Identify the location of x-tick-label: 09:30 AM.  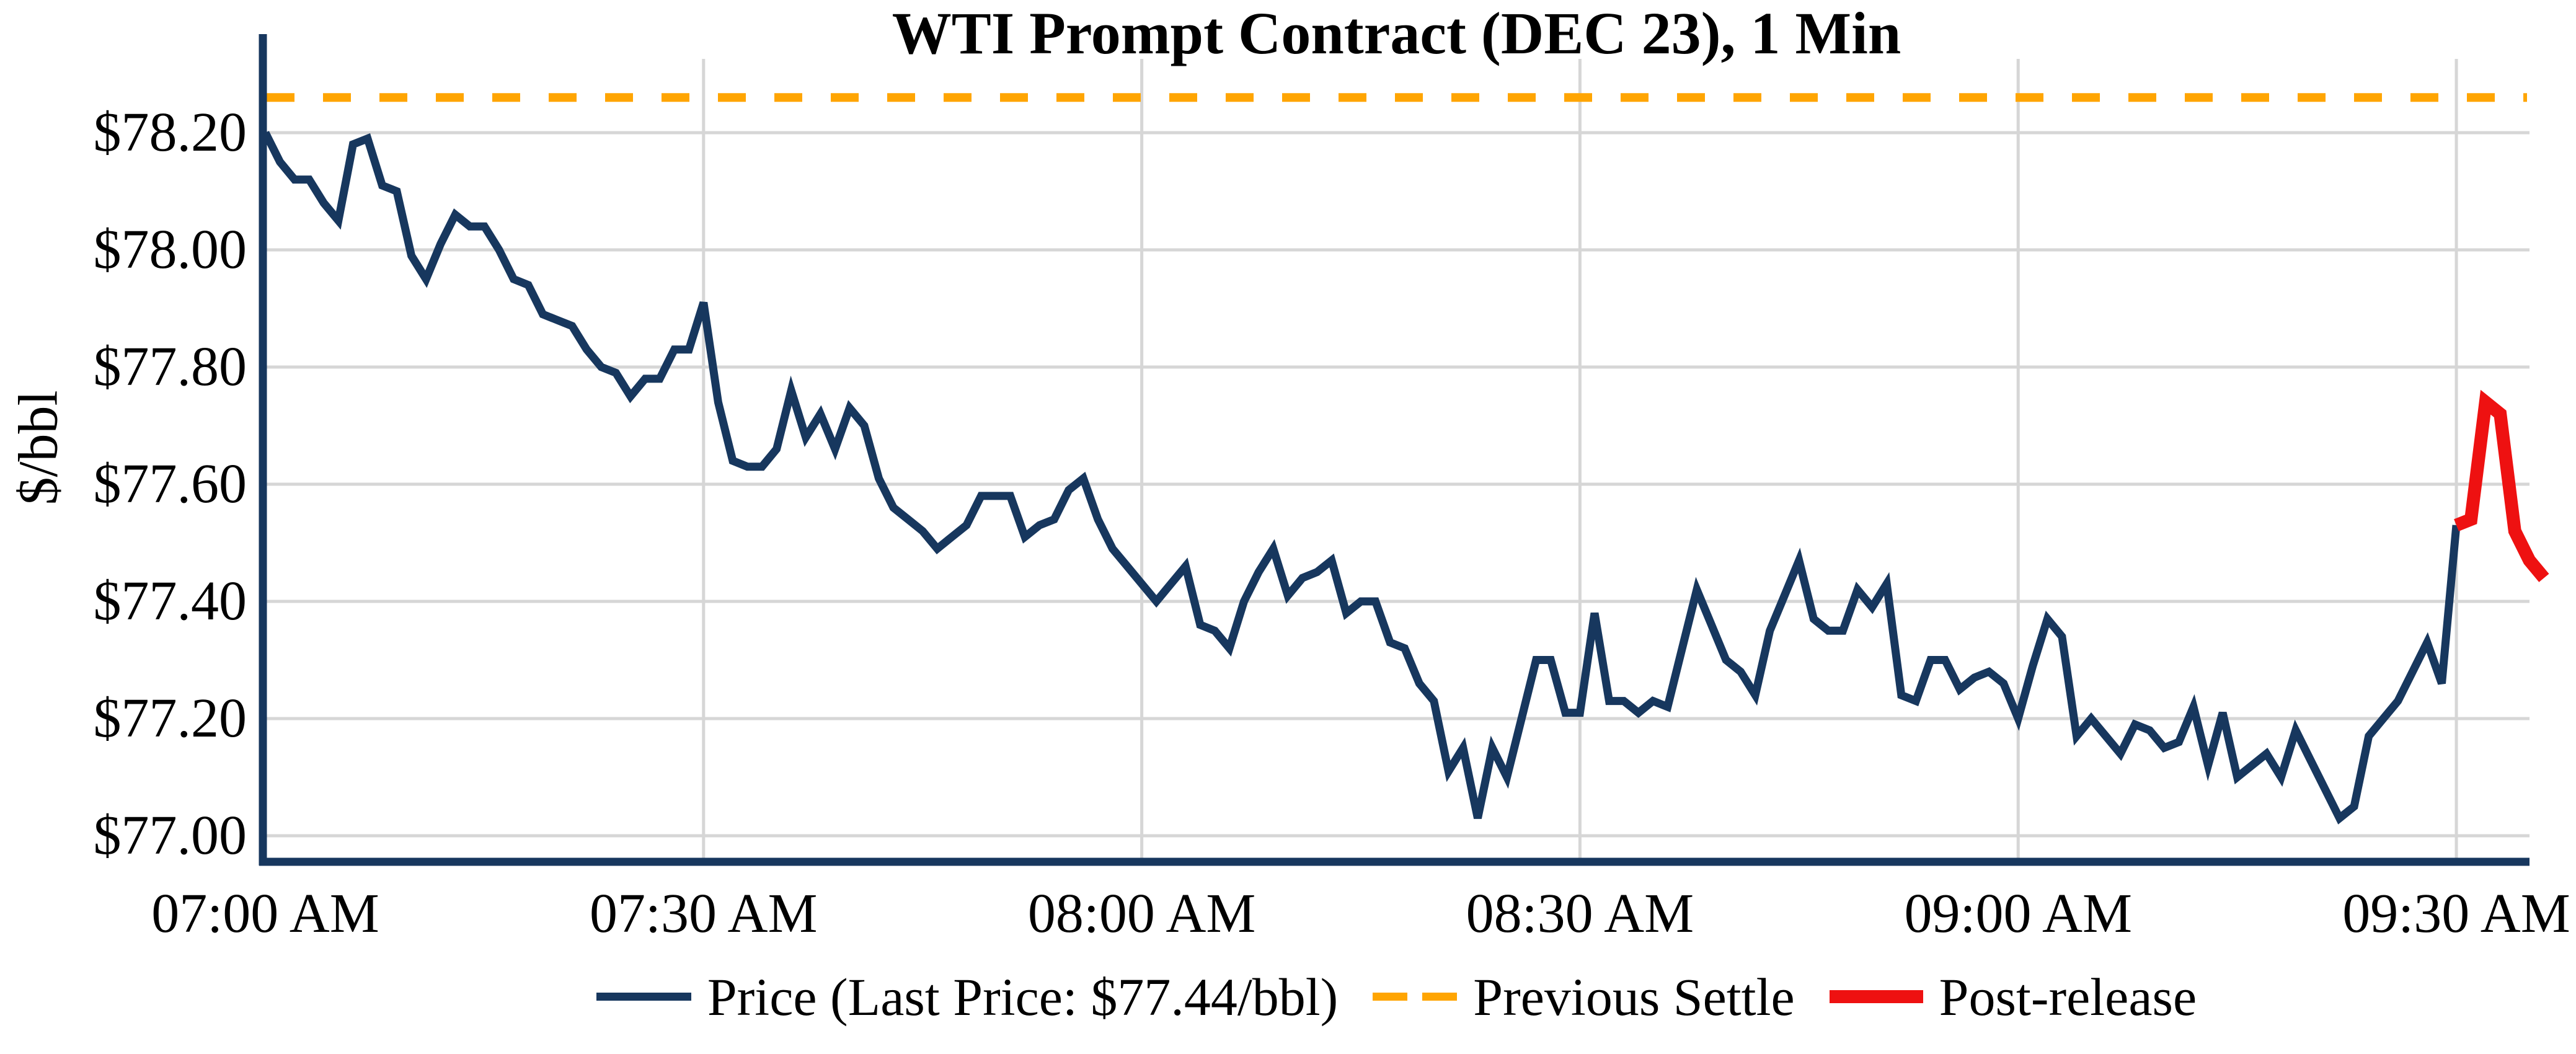
(2456, 913).